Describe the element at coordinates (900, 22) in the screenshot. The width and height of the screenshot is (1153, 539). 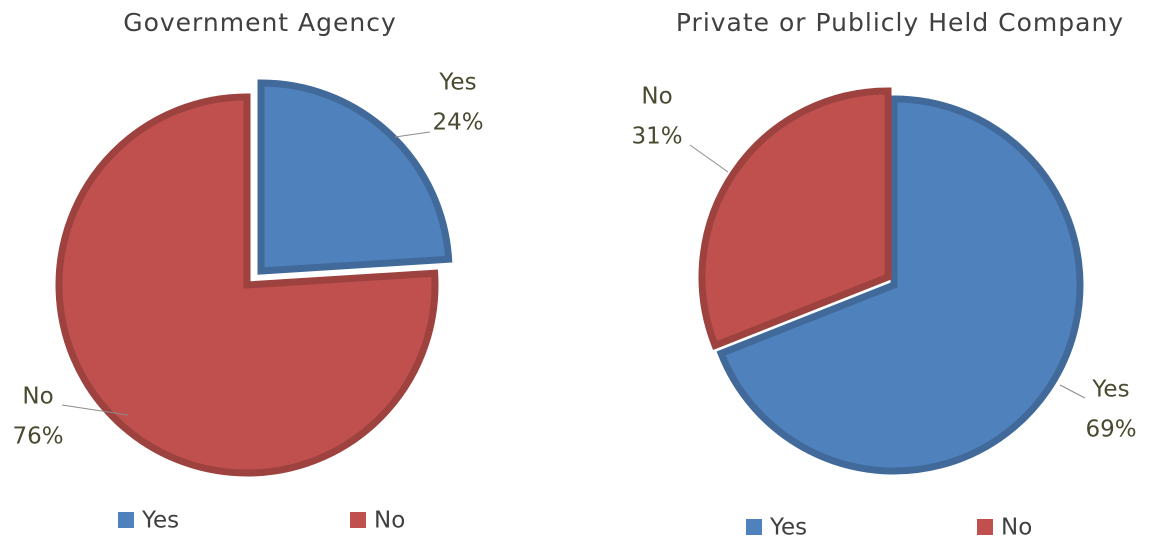
I see `chart-title: Private or Publicly Held Company` at that location.